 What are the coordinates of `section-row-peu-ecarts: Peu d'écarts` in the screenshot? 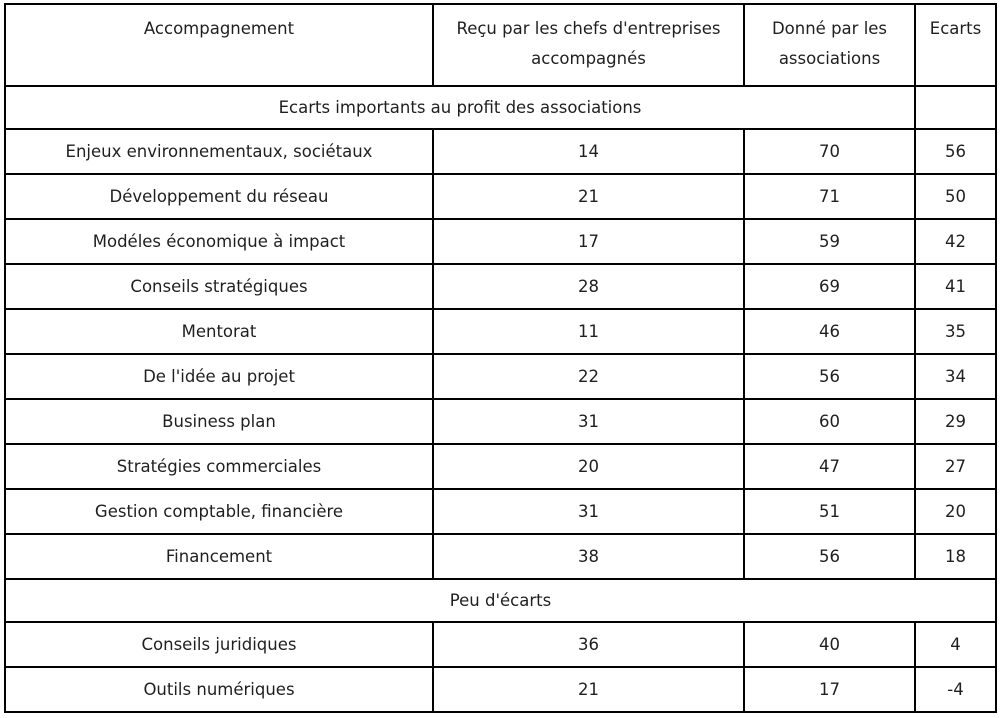 It's located at (500, 600).